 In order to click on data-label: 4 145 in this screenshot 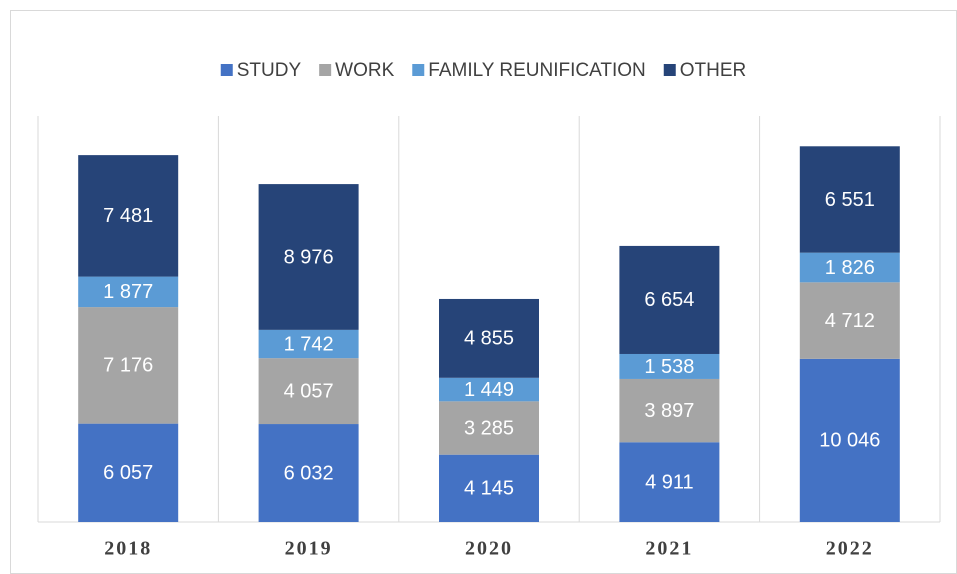, I will do `click(489, 489)`.